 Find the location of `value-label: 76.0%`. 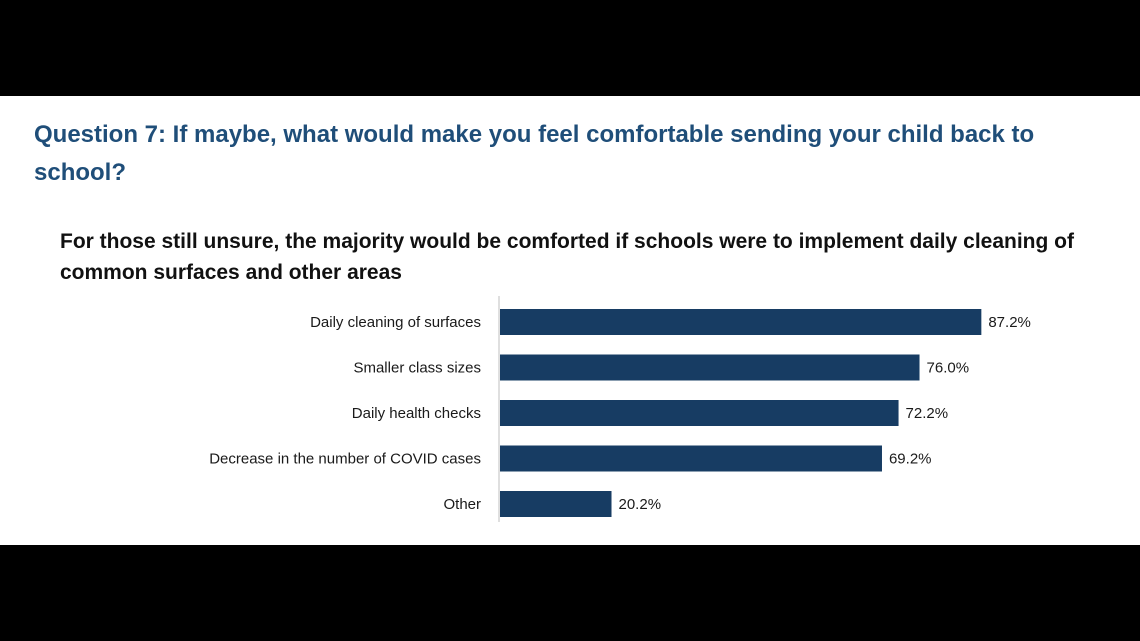

value-label: 76.0% is located at coordinates (948, 368).